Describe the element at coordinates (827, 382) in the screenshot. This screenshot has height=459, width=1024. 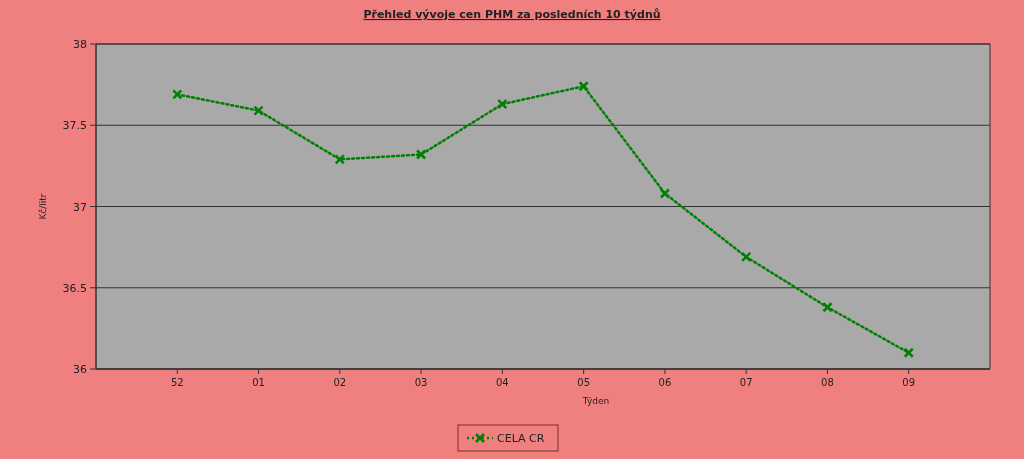
I see `x-tick-label: 08` at that location.